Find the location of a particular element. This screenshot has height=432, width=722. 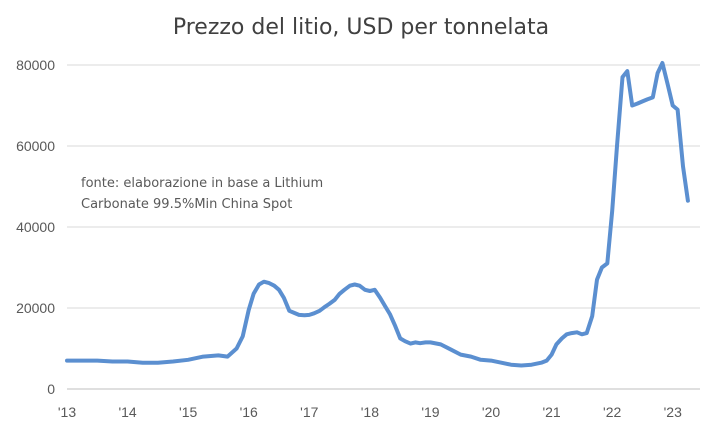

x-tick-label: '17 is located at coordinates (309, 412).